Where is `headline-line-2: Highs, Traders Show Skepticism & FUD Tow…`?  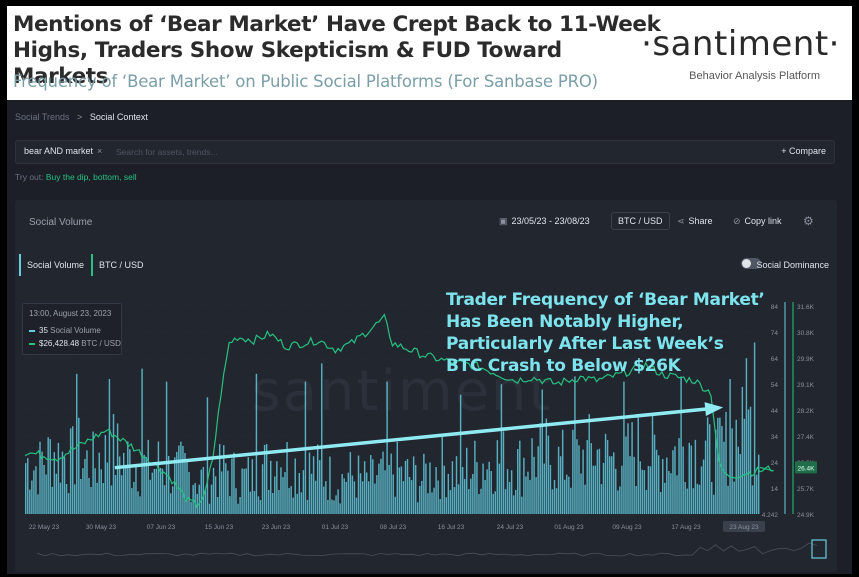 headline-line-2: Highs, Traders Show Skepticism & FUD Tow… is located at coordinates (287, 63).